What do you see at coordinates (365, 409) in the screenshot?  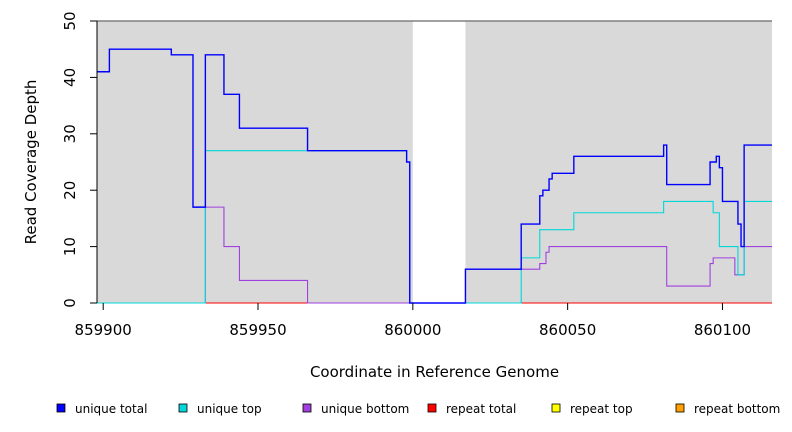 I see `legend-label: unique bottom` at bounding box center [365, 409].